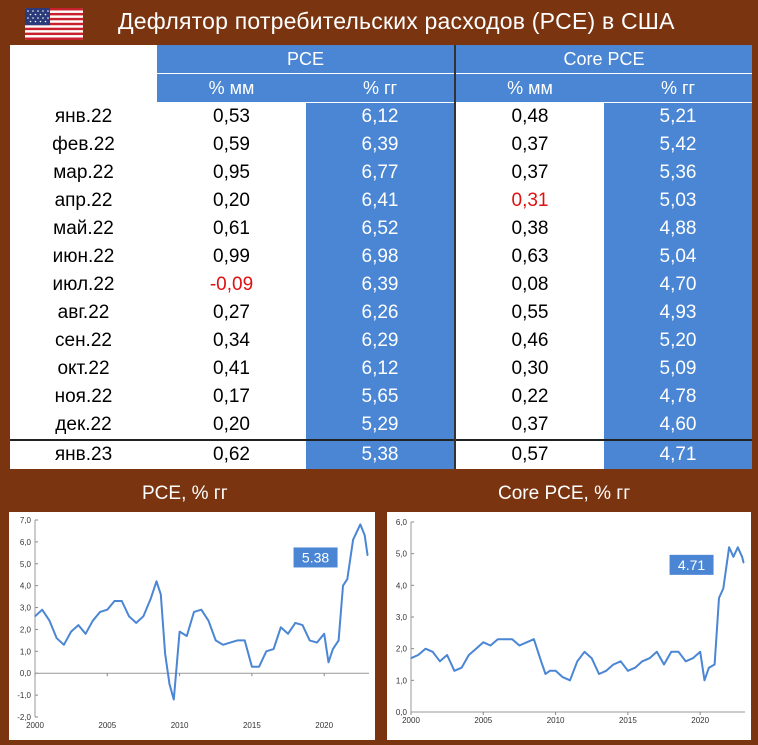 Image resolution: width=758 pixels, height=745 pixels. What do you see at coordinates (26, 651) in the screenshot?
I see `y-tick-label: 1,0` at bounding box center [26, 651].